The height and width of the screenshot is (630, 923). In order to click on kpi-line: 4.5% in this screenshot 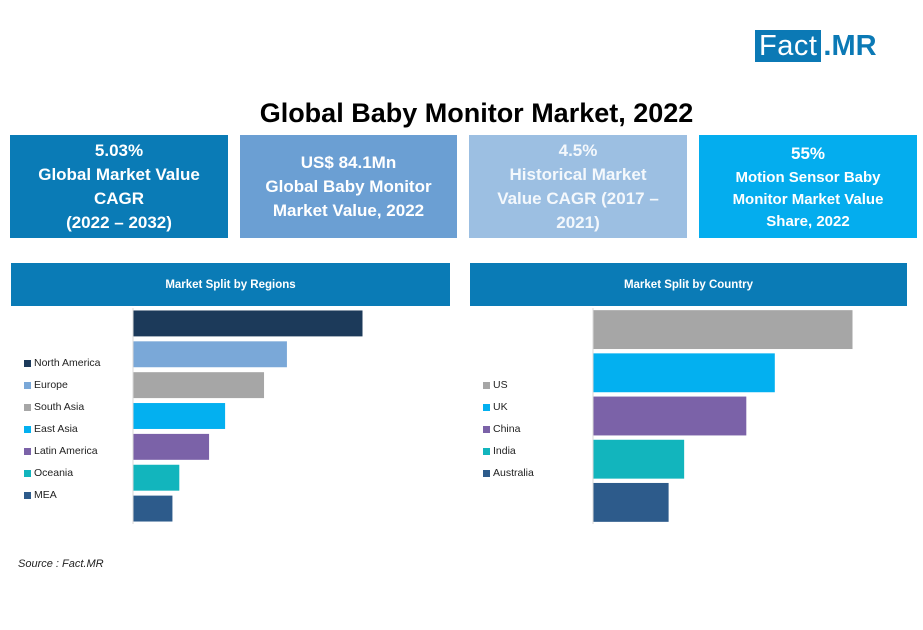, I will do `click(578, 150)`.